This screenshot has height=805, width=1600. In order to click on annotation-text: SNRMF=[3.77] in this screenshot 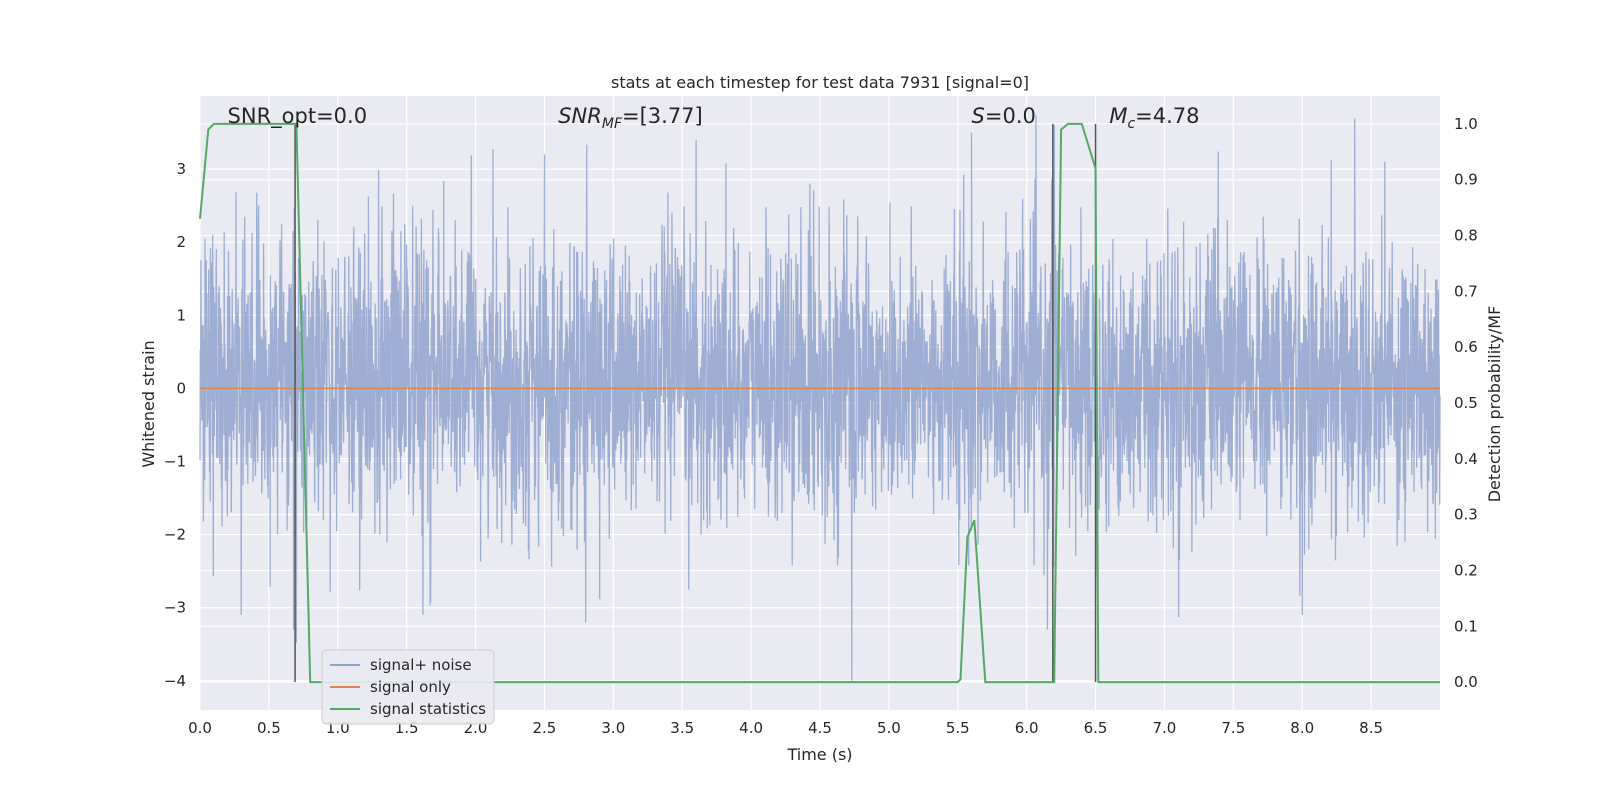, I will do `click(630, 118)`.